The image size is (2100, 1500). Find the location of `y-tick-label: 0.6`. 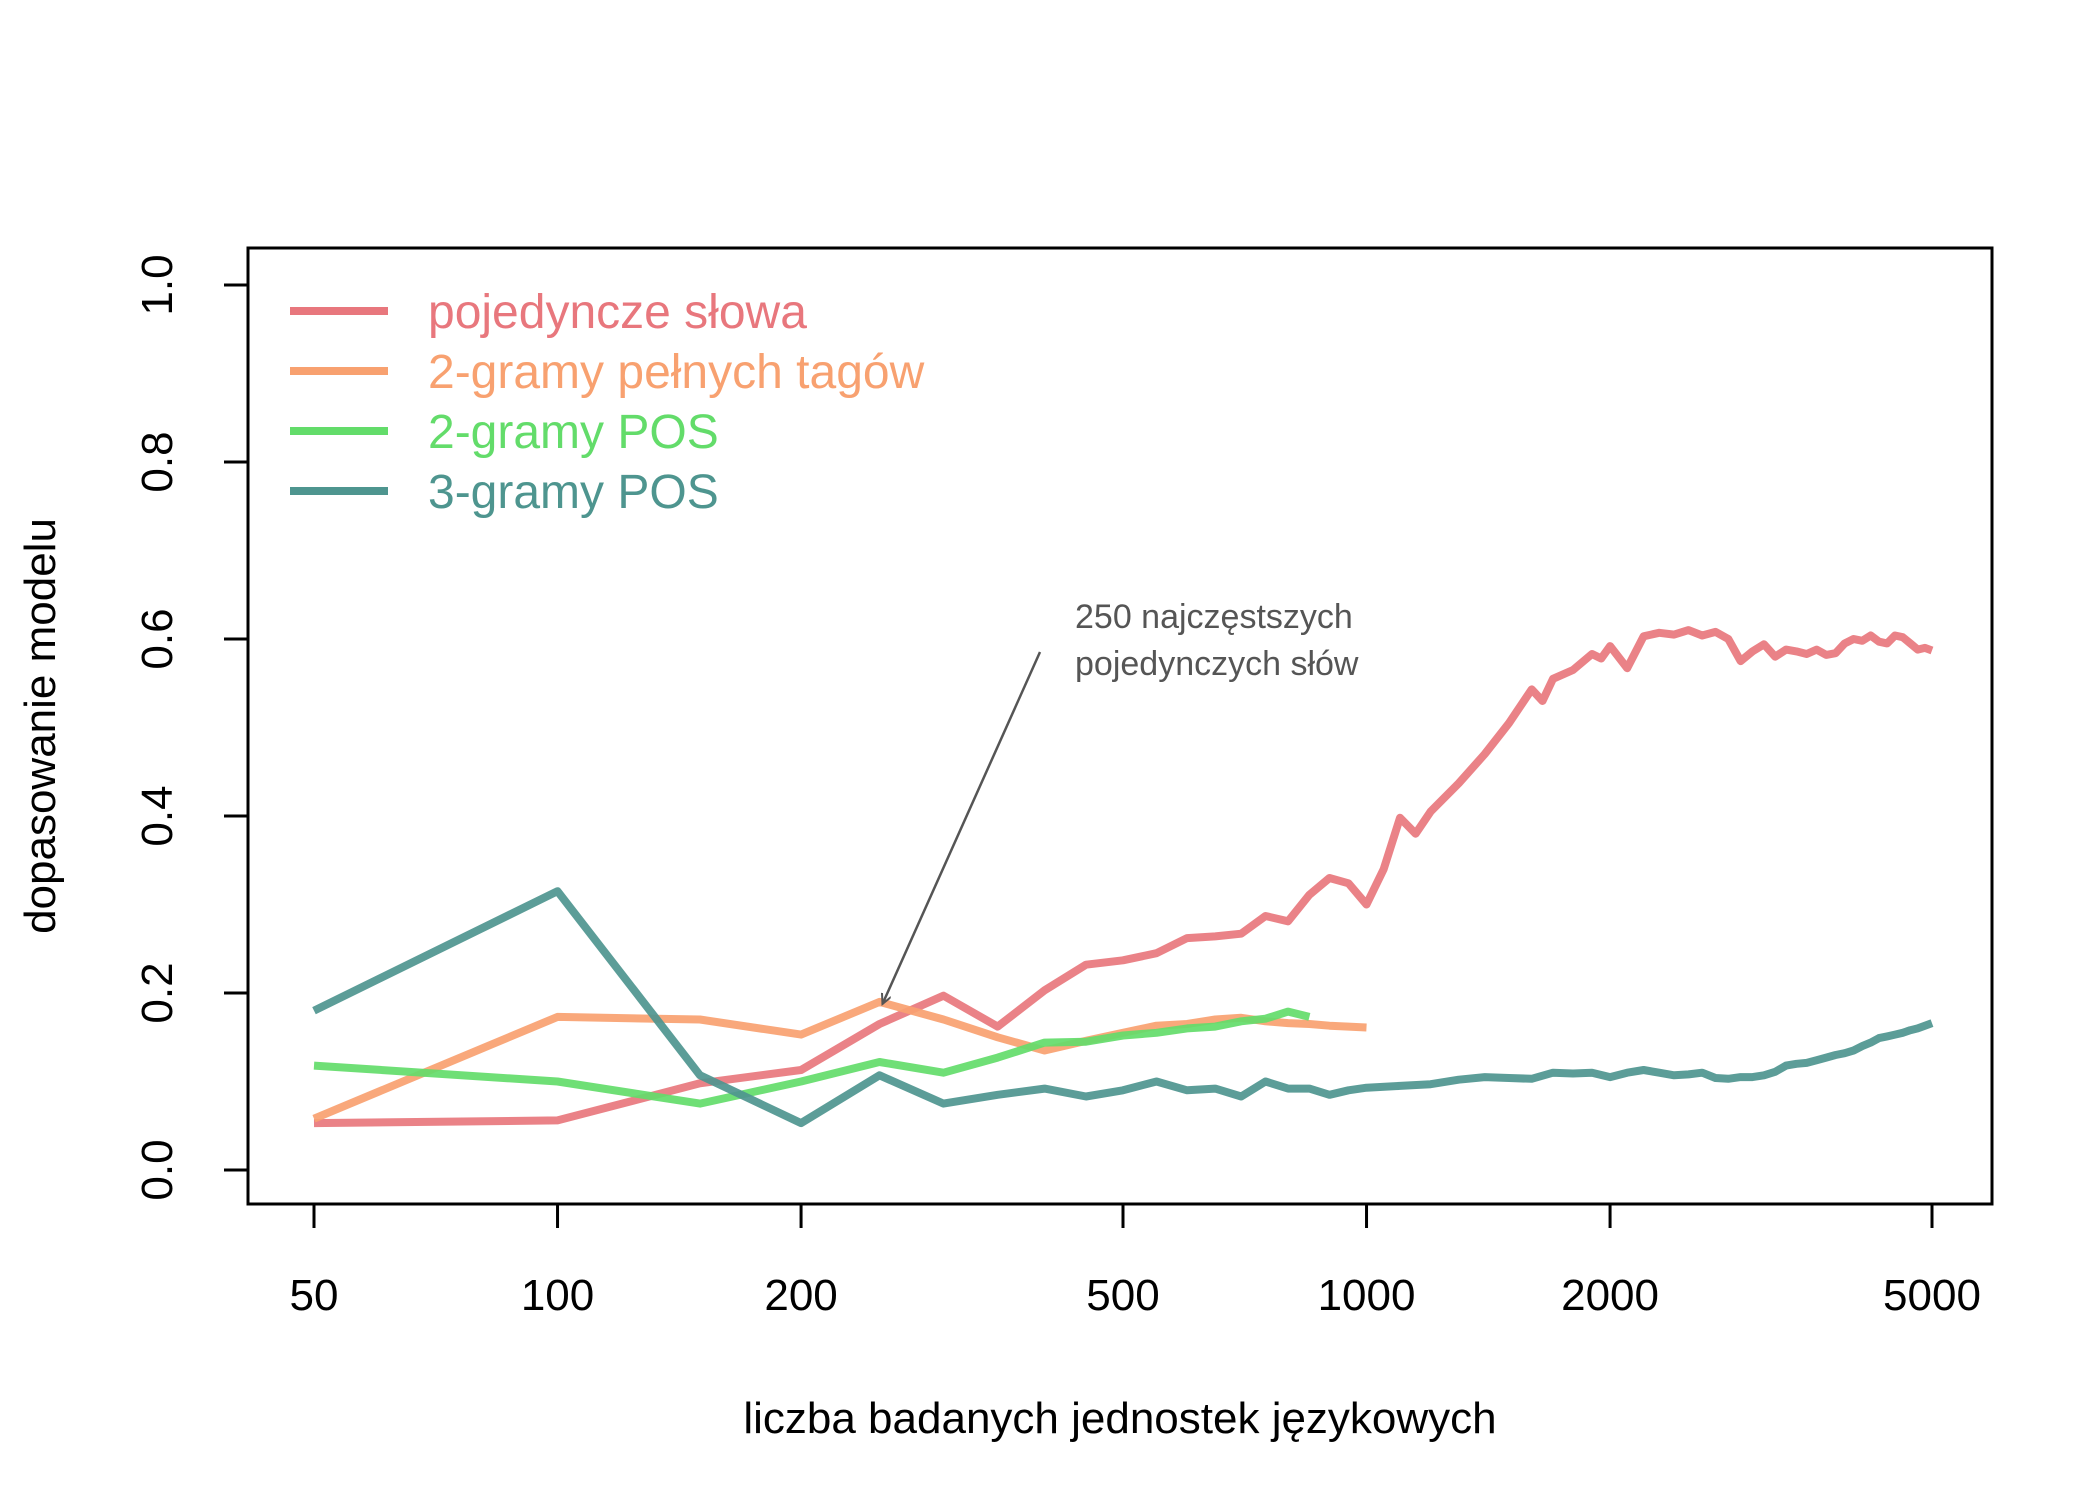

y-tick-label: 0.6 is located at coordinates (157, 638).